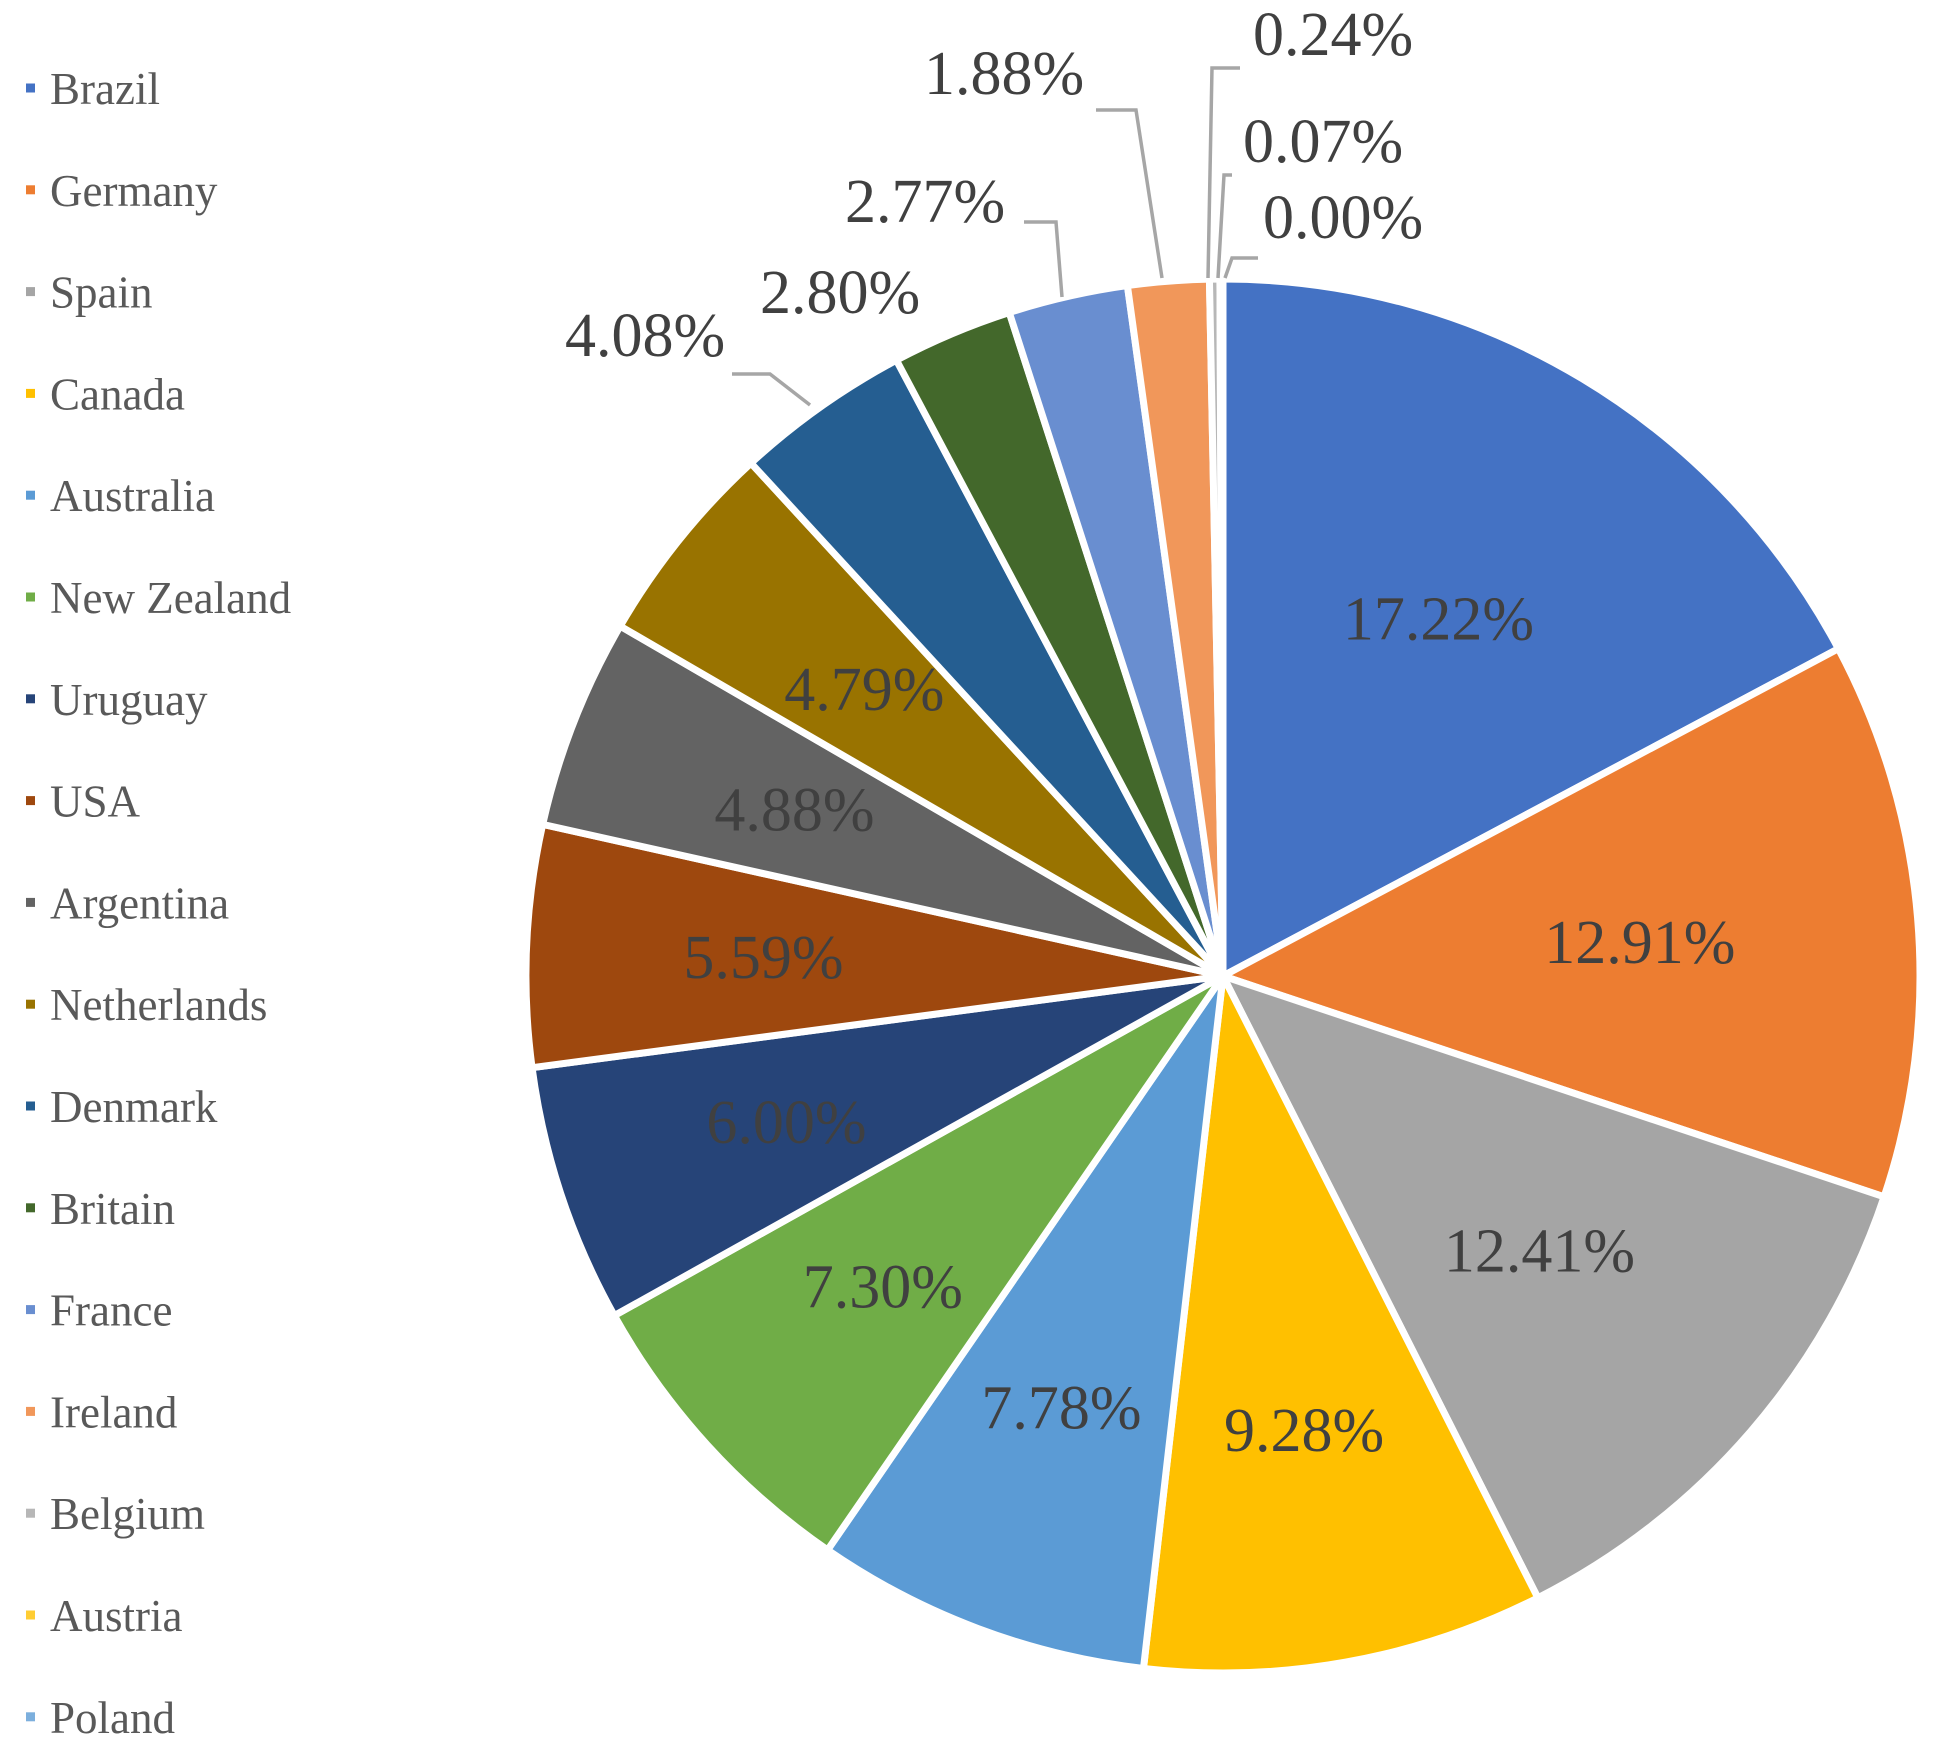 This screenshot has height=1750, width=1934. I want to click on legend-swatch-france, so click(30, 1310).